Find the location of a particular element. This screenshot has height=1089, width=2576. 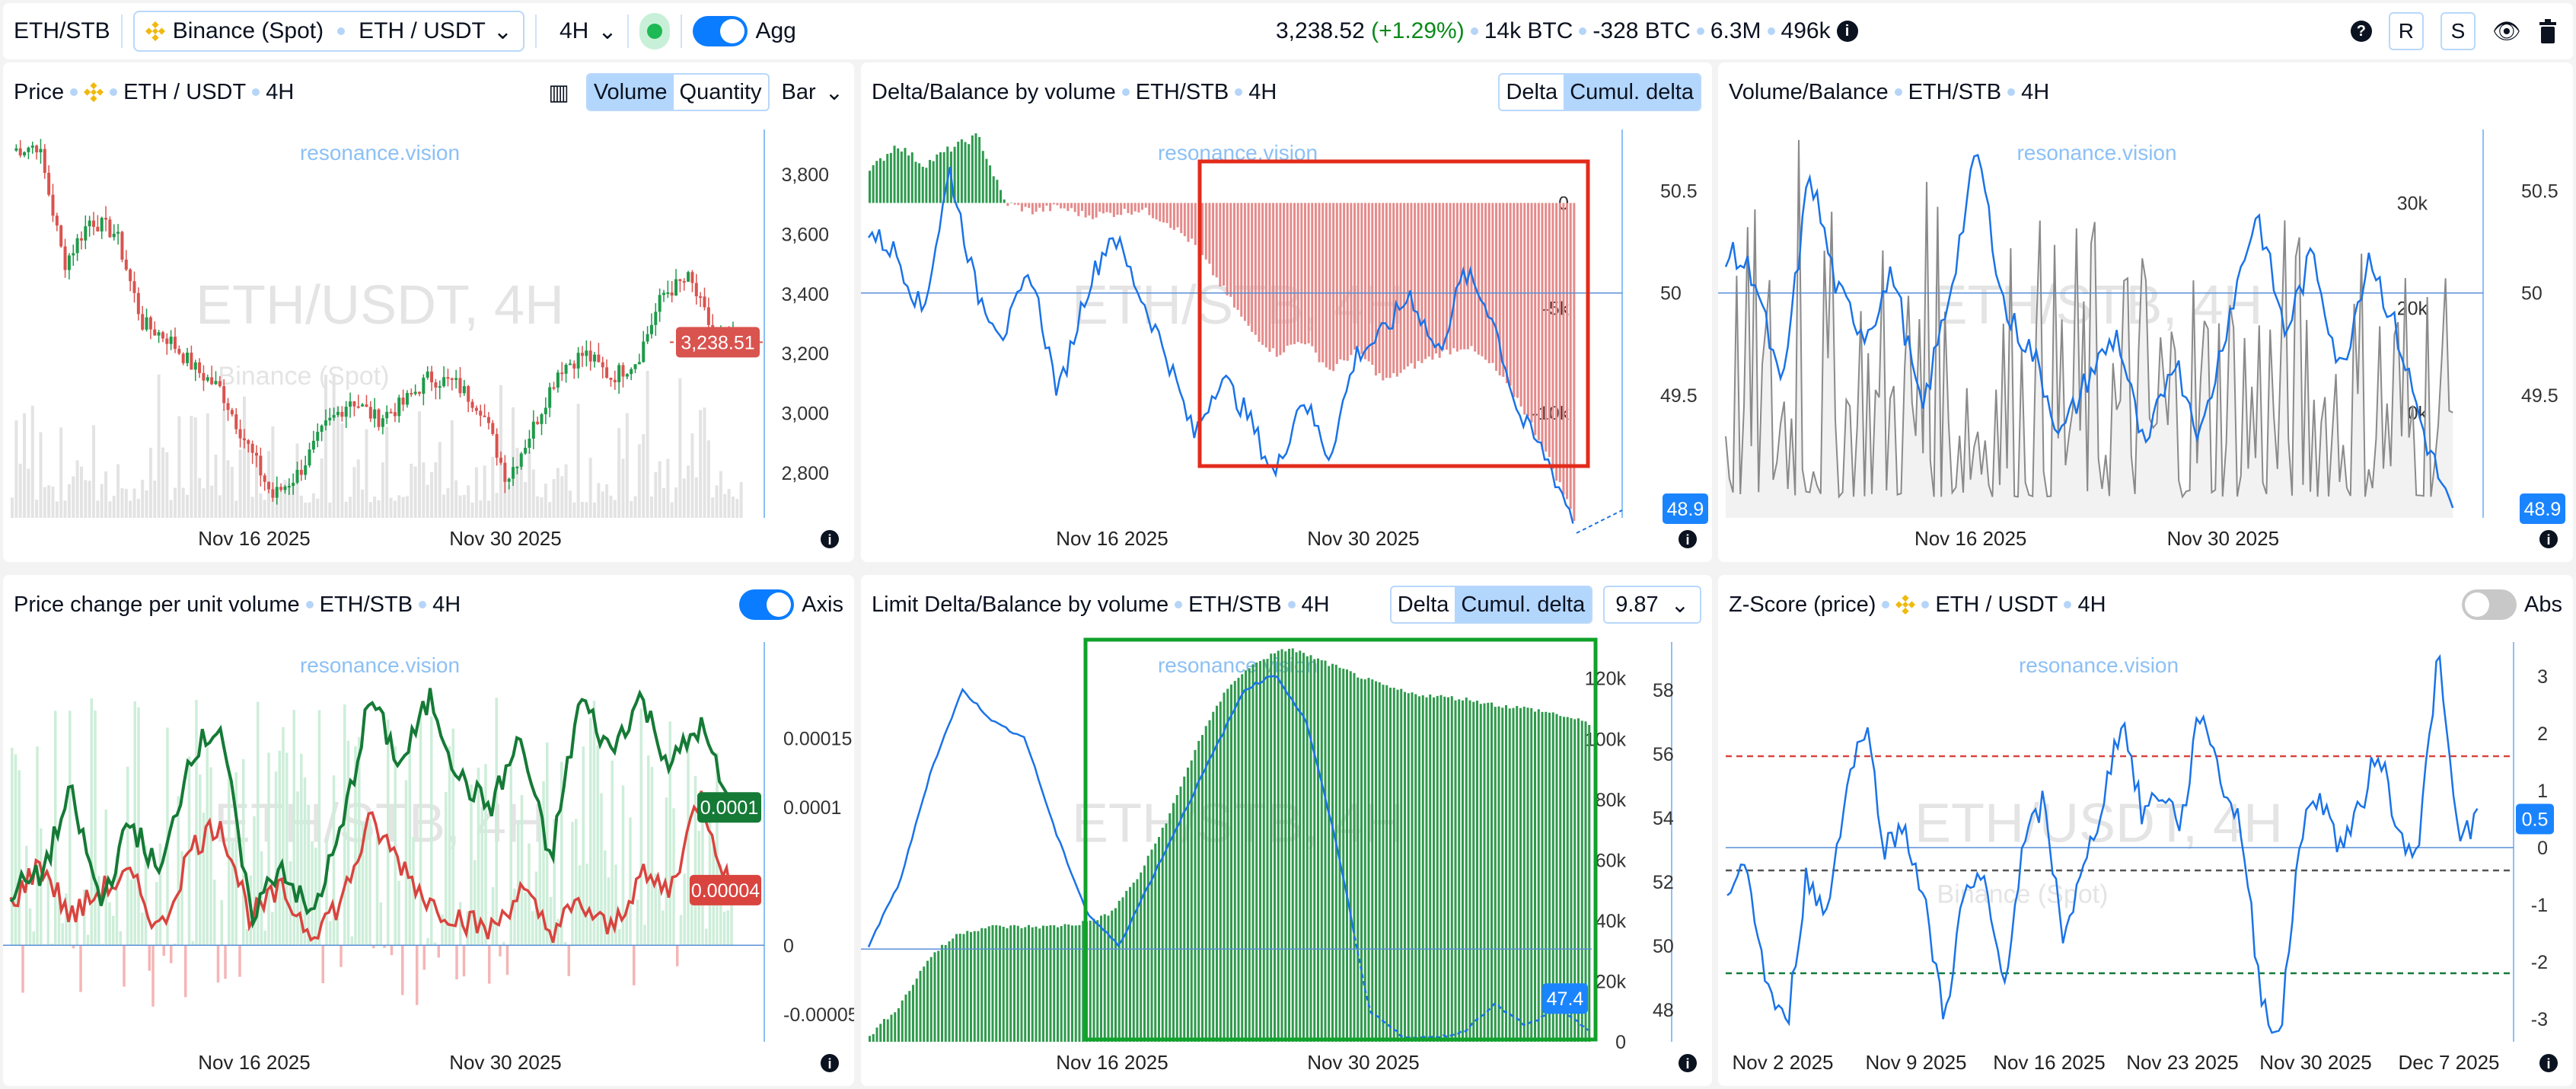

ruler-icon: ▥ is located at coordinates (558, 92).